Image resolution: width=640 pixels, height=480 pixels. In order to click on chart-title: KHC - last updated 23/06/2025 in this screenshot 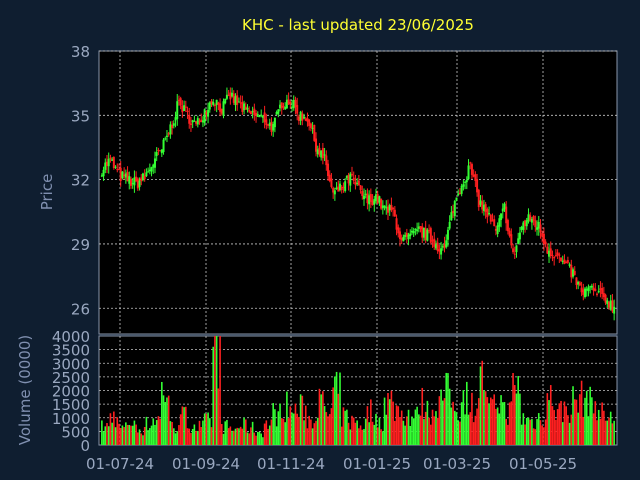, I will do `click(358, 25)`.